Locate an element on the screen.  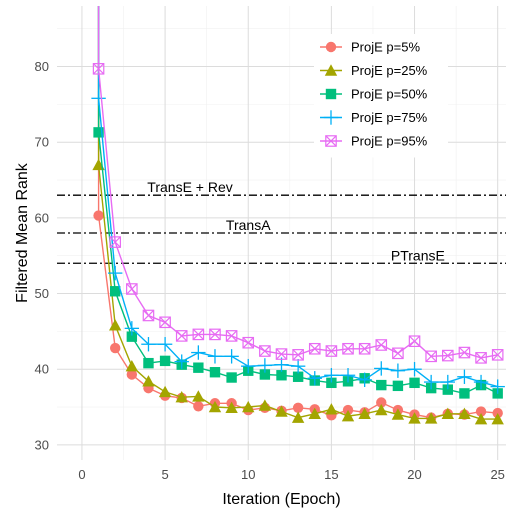
legend-item: ProjE p=50% is located at coordinates (374, 94).